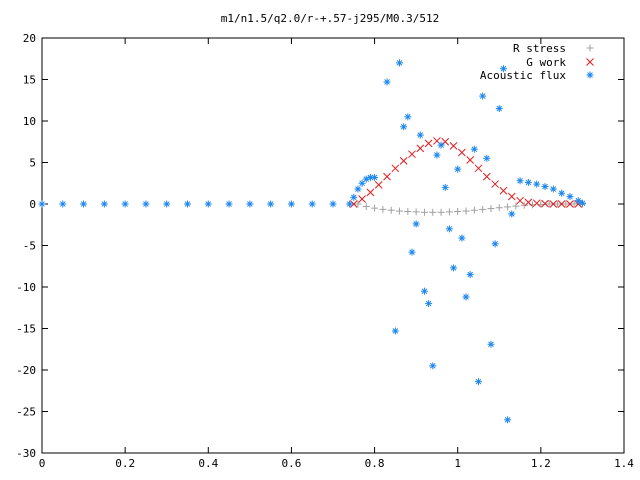 The image size is (640, 480). I want to click on legend-marker-acoustic-flux, so click(590, 75).